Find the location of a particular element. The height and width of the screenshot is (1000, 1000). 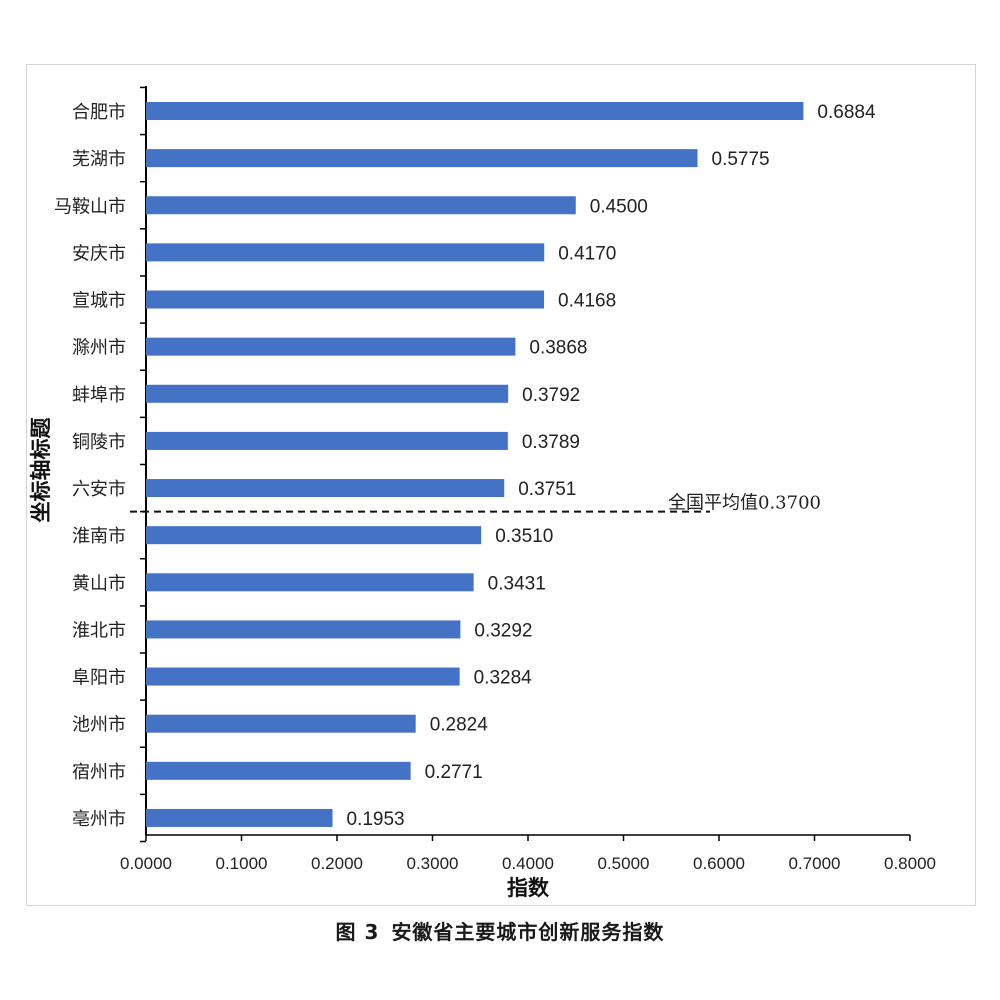

category-label: 安庆市 is located at coordinates (99, 253).